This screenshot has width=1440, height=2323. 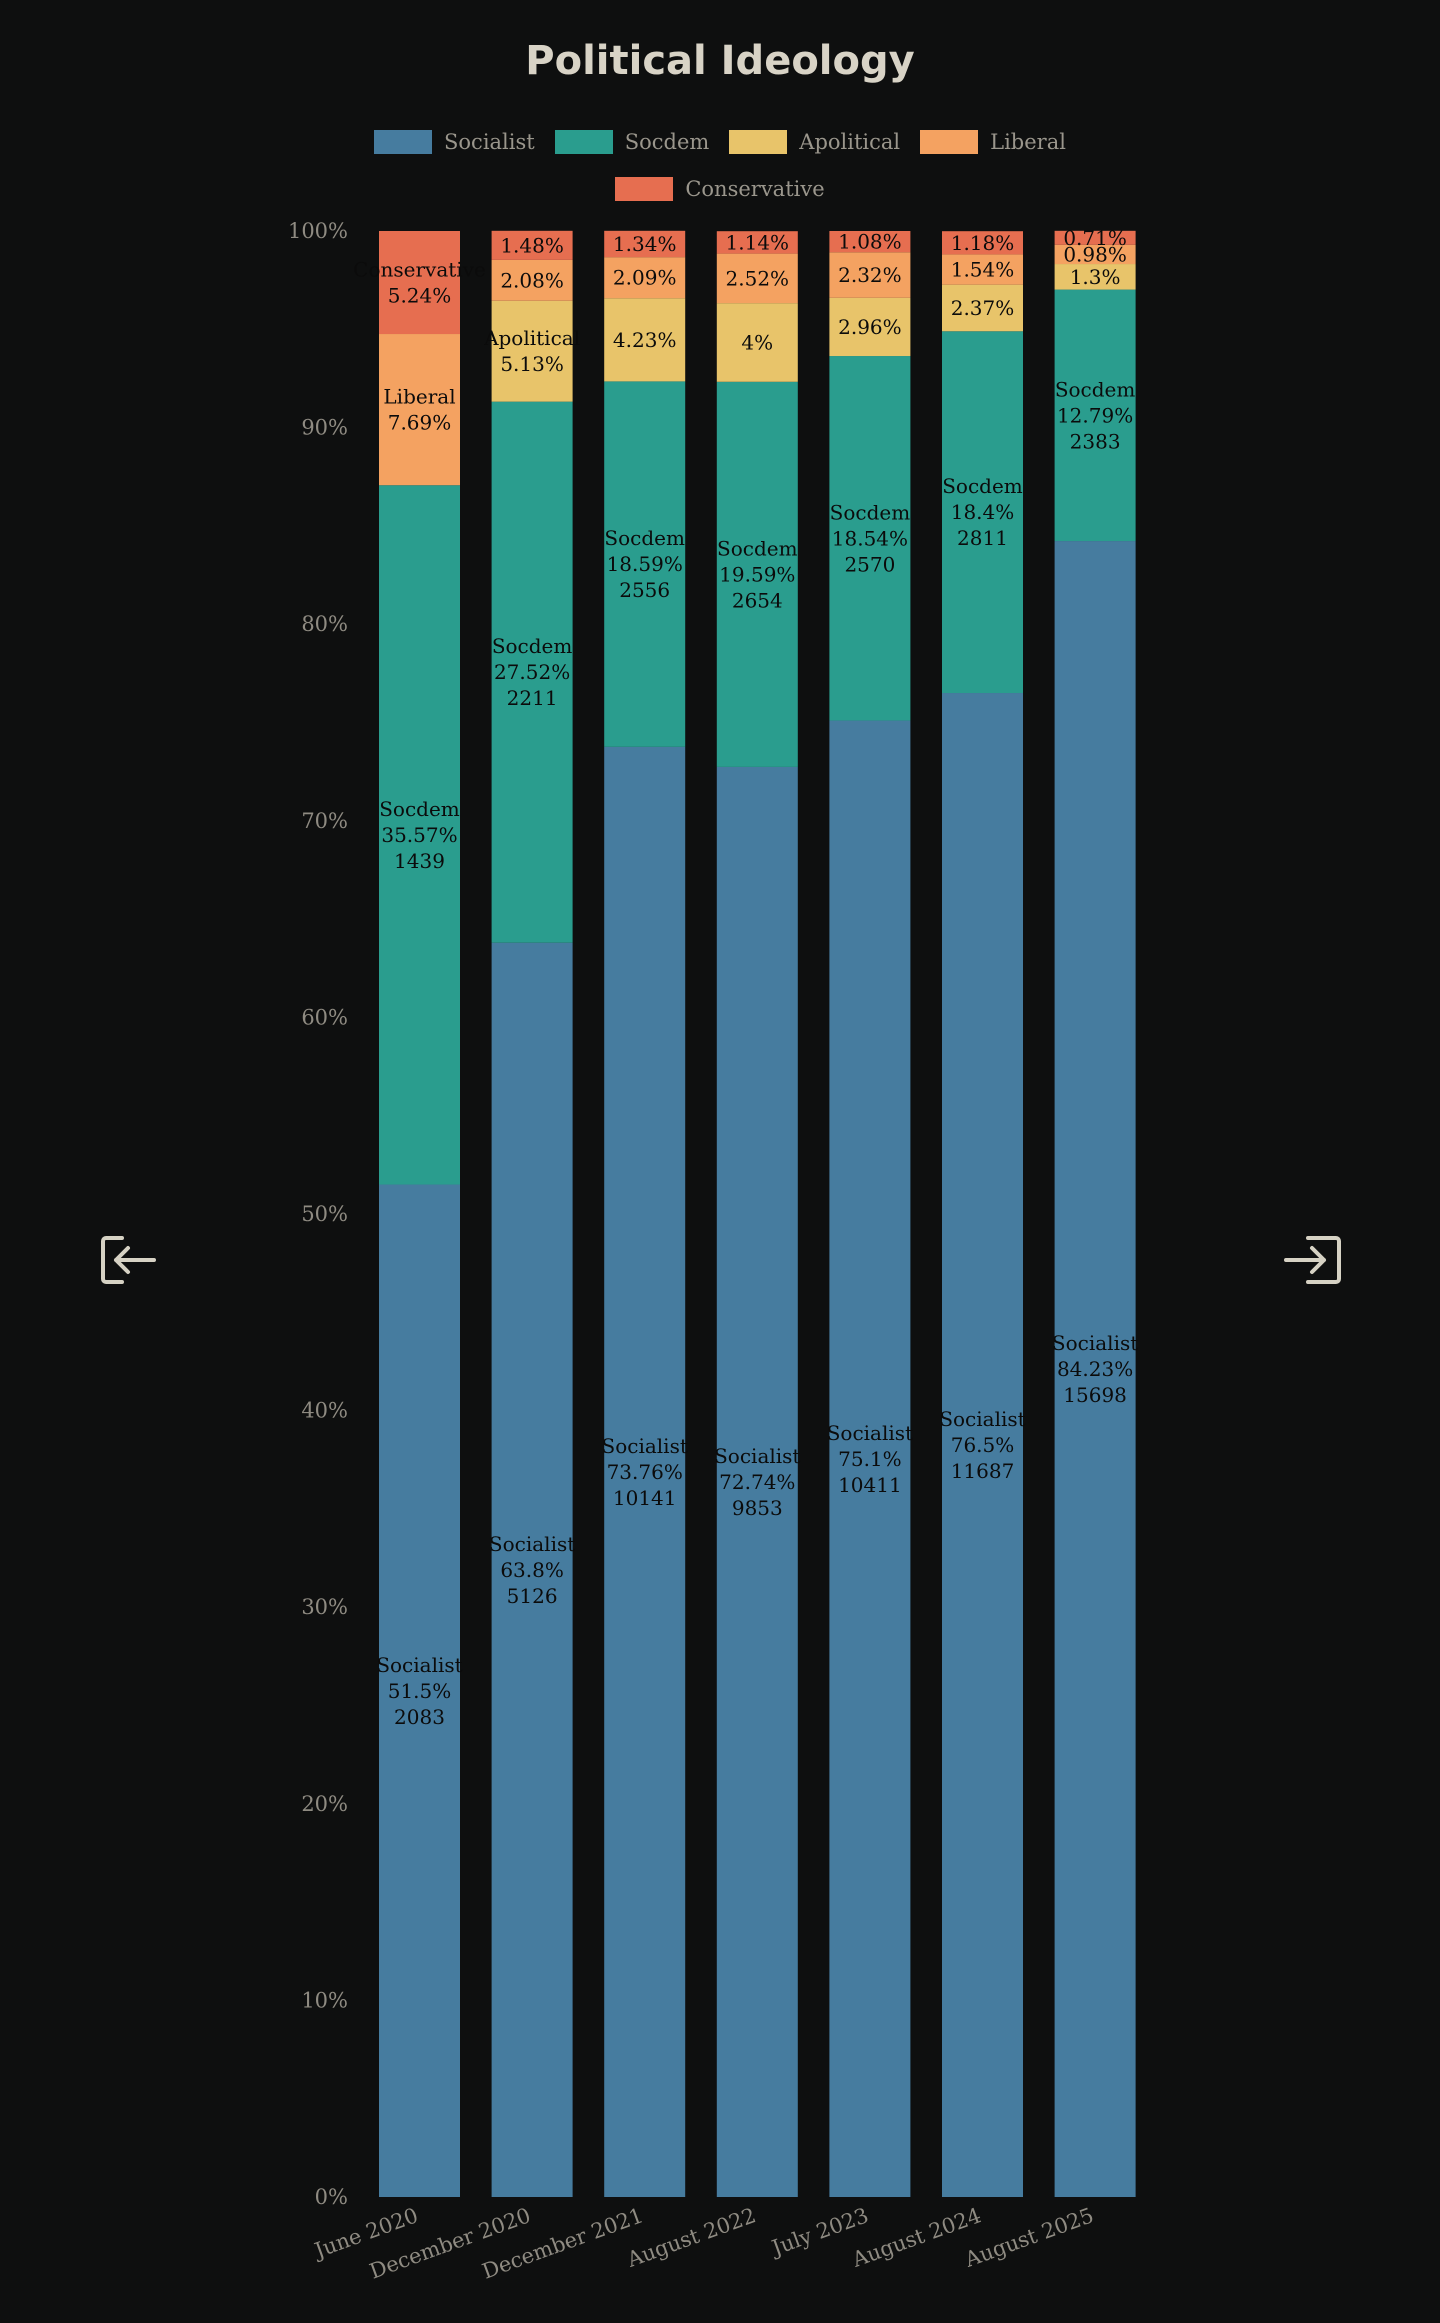 I want to click on data-label: 1.48%, so click(x=532, y=245).